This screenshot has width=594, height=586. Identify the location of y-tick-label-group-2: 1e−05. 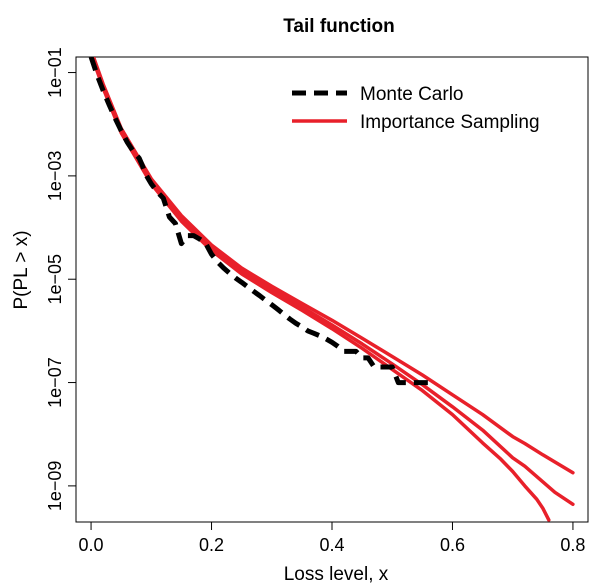
(55, 279).